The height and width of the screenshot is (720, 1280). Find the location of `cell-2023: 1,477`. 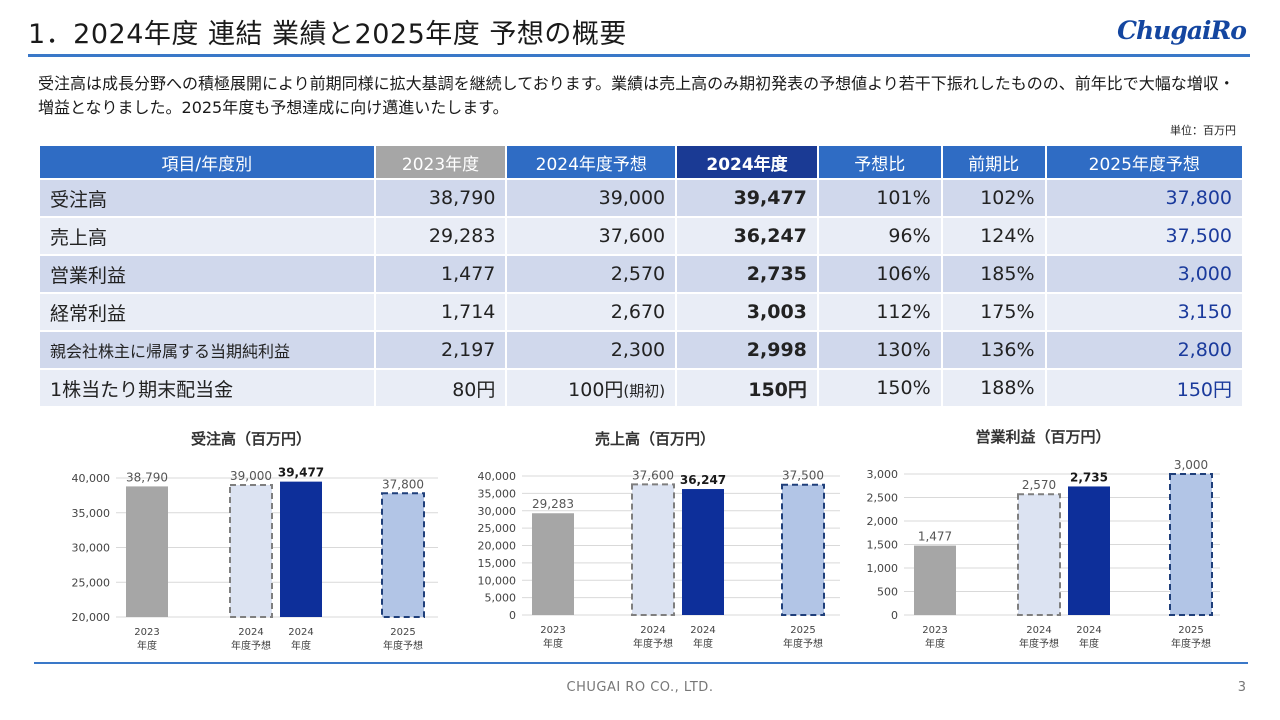

cell-2023: 1,477 is located at coordinates (440, 274).